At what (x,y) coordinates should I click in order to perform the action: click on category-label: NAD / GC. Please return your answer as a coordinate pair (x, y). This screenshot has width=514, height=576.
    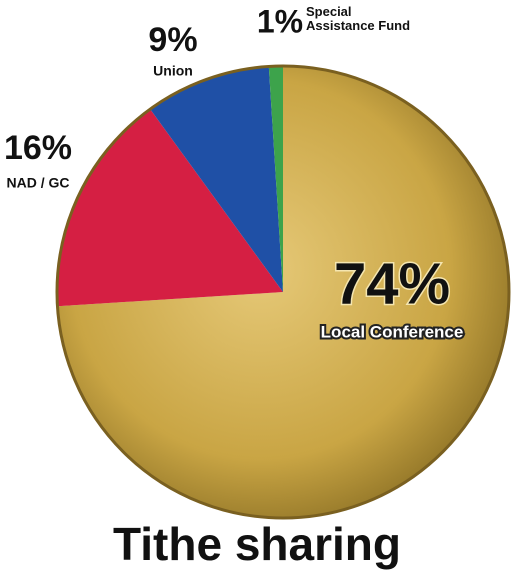
    Looking at the image, I should click on (38, 183).